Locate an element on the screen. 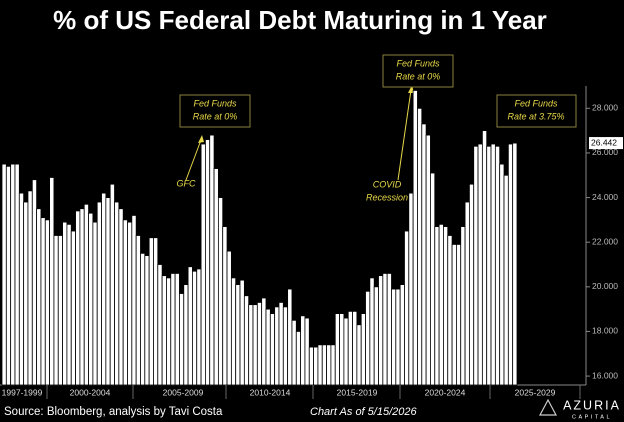  period-label: 2005-2009 is located at coordinates (183, 392).